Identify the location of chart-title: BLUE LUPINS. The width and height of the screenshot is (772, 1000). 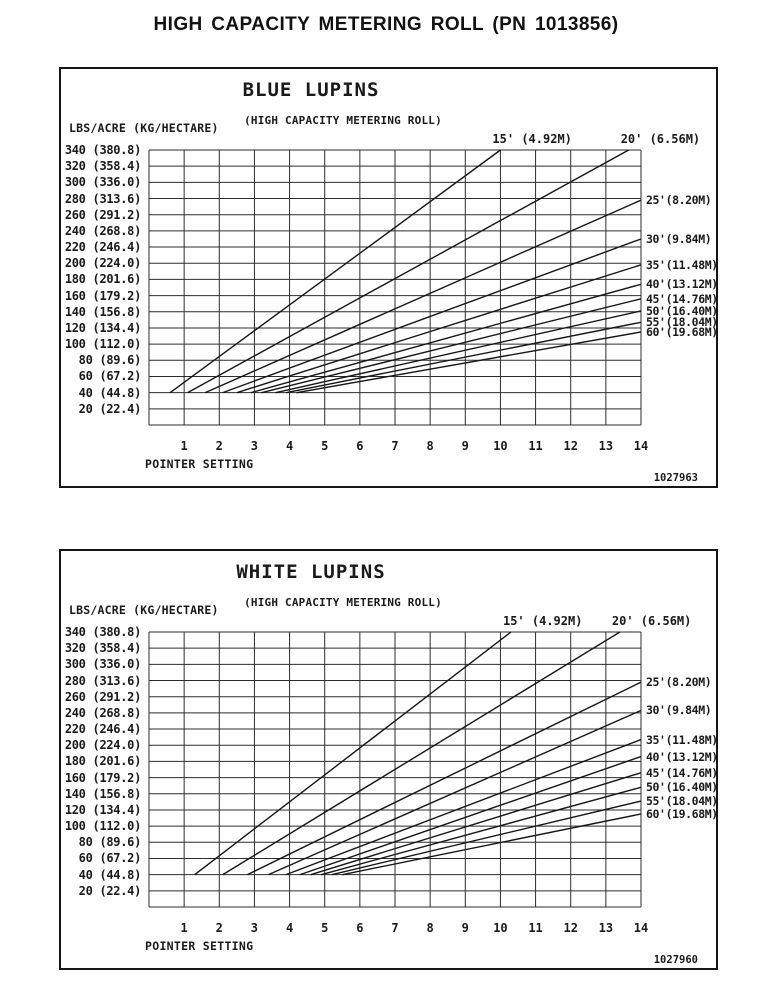
(311, 90).